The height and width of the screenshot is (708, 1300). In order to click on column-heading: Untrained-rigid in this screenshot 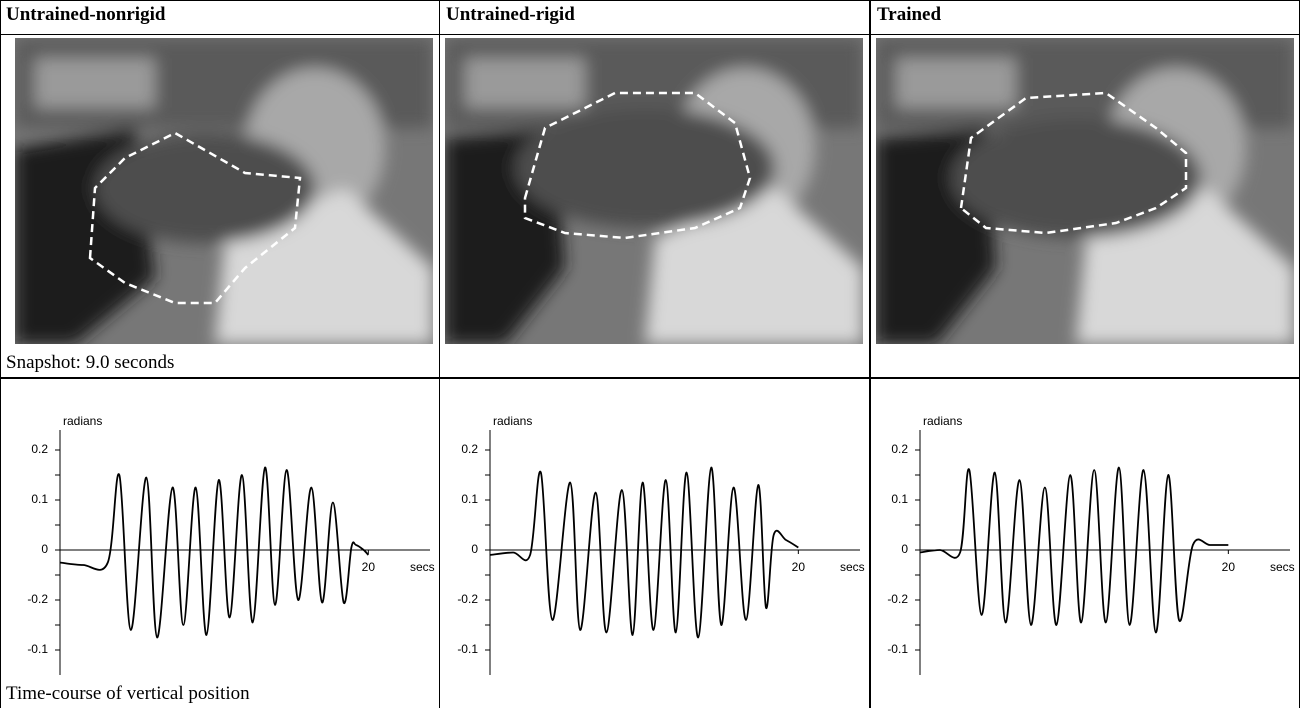, I will do `click(510, 14)`.